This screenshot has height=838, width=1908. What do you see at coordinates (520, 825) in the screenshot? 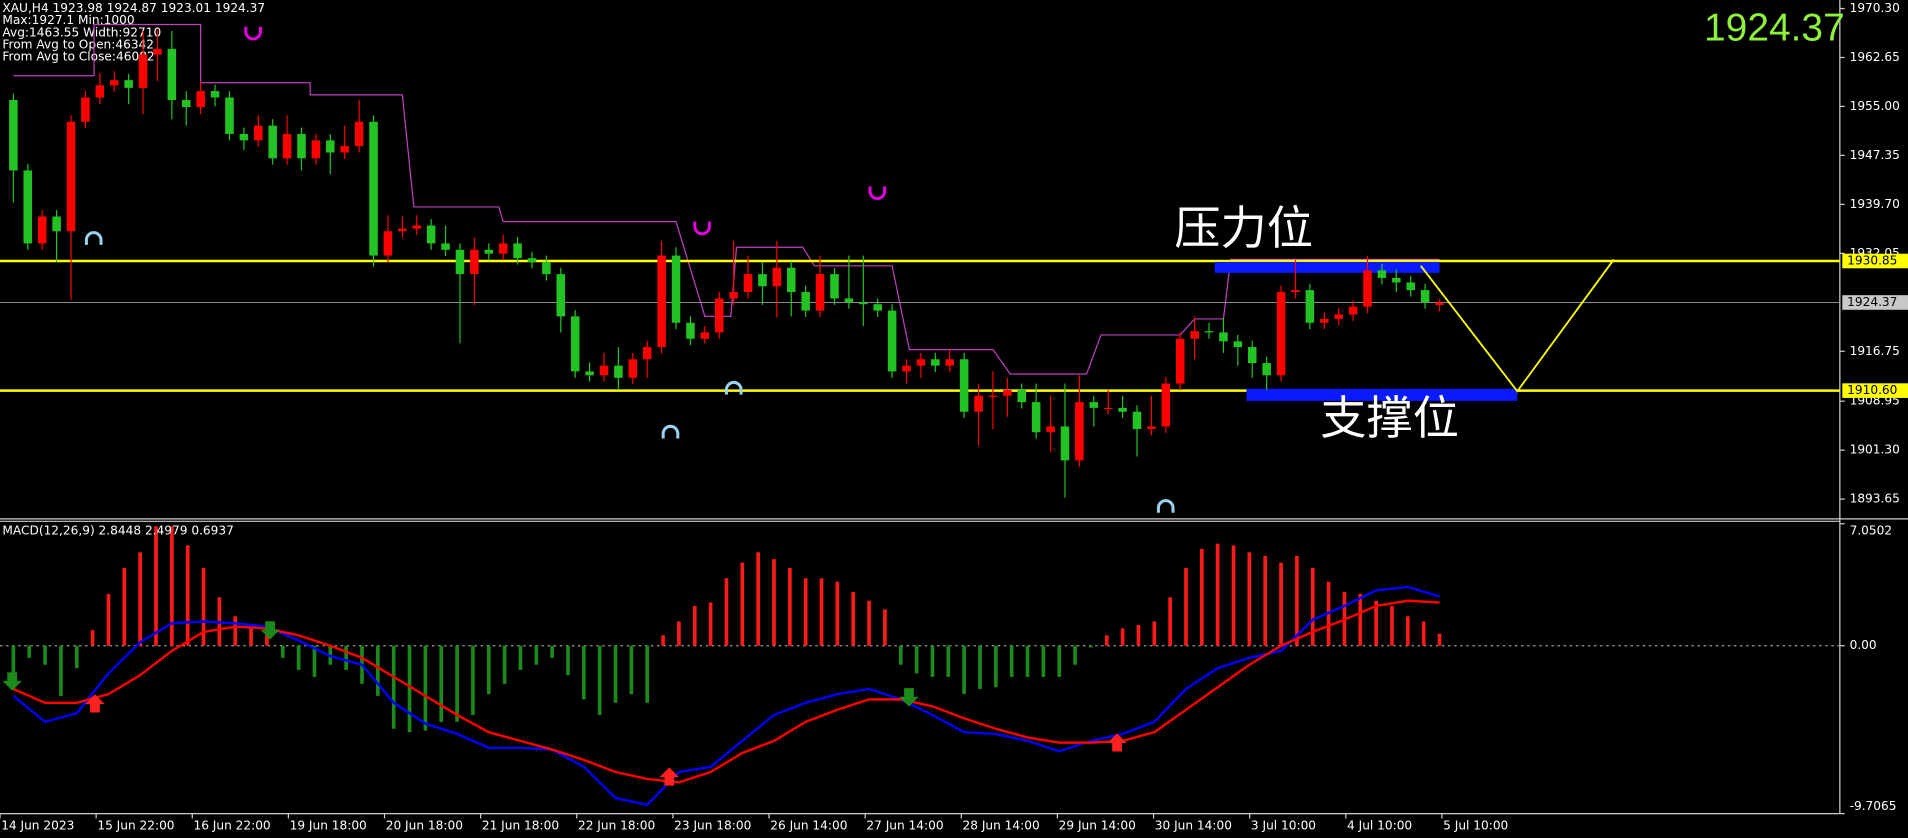
I see `x-tick-label: 21 Jun 18:00` at bounding box center [520, 825].